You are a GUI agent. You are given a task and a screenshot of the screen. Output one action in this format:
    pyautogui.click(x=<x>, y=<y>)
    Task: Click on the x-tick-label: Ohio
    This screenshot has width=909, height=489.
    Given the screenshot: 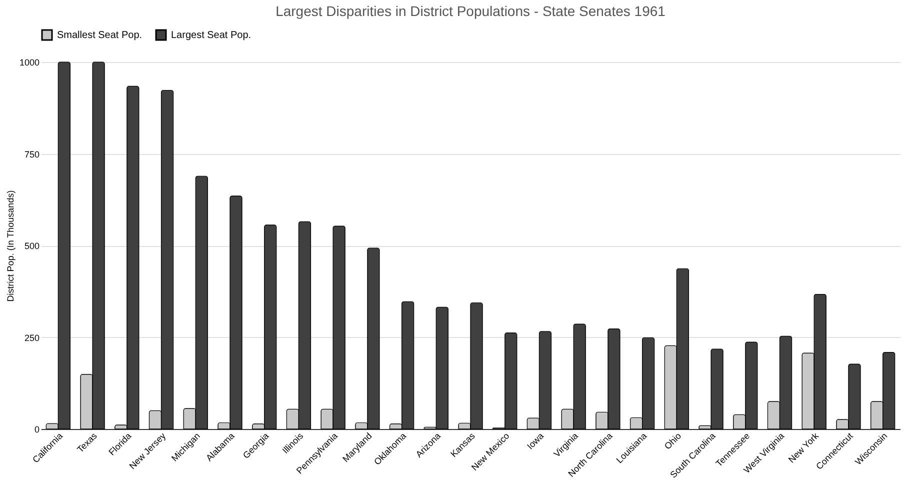 What is the action you would take?
    pyautogui.click(x=673, y=441)
    